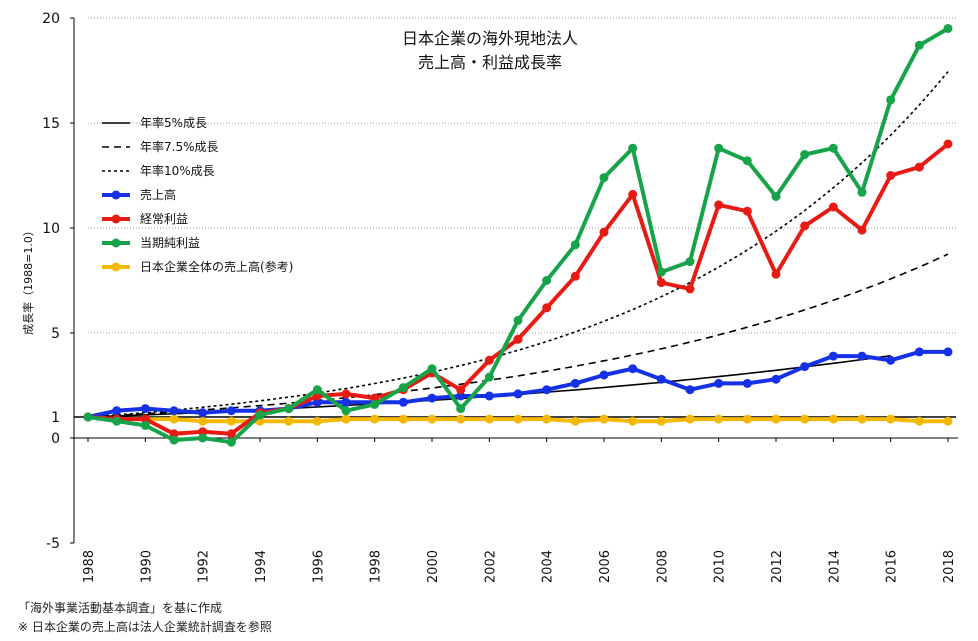 This screenshot has width=978, height=641. I want to click on x-tick-label: 1994, so click(261, 566).